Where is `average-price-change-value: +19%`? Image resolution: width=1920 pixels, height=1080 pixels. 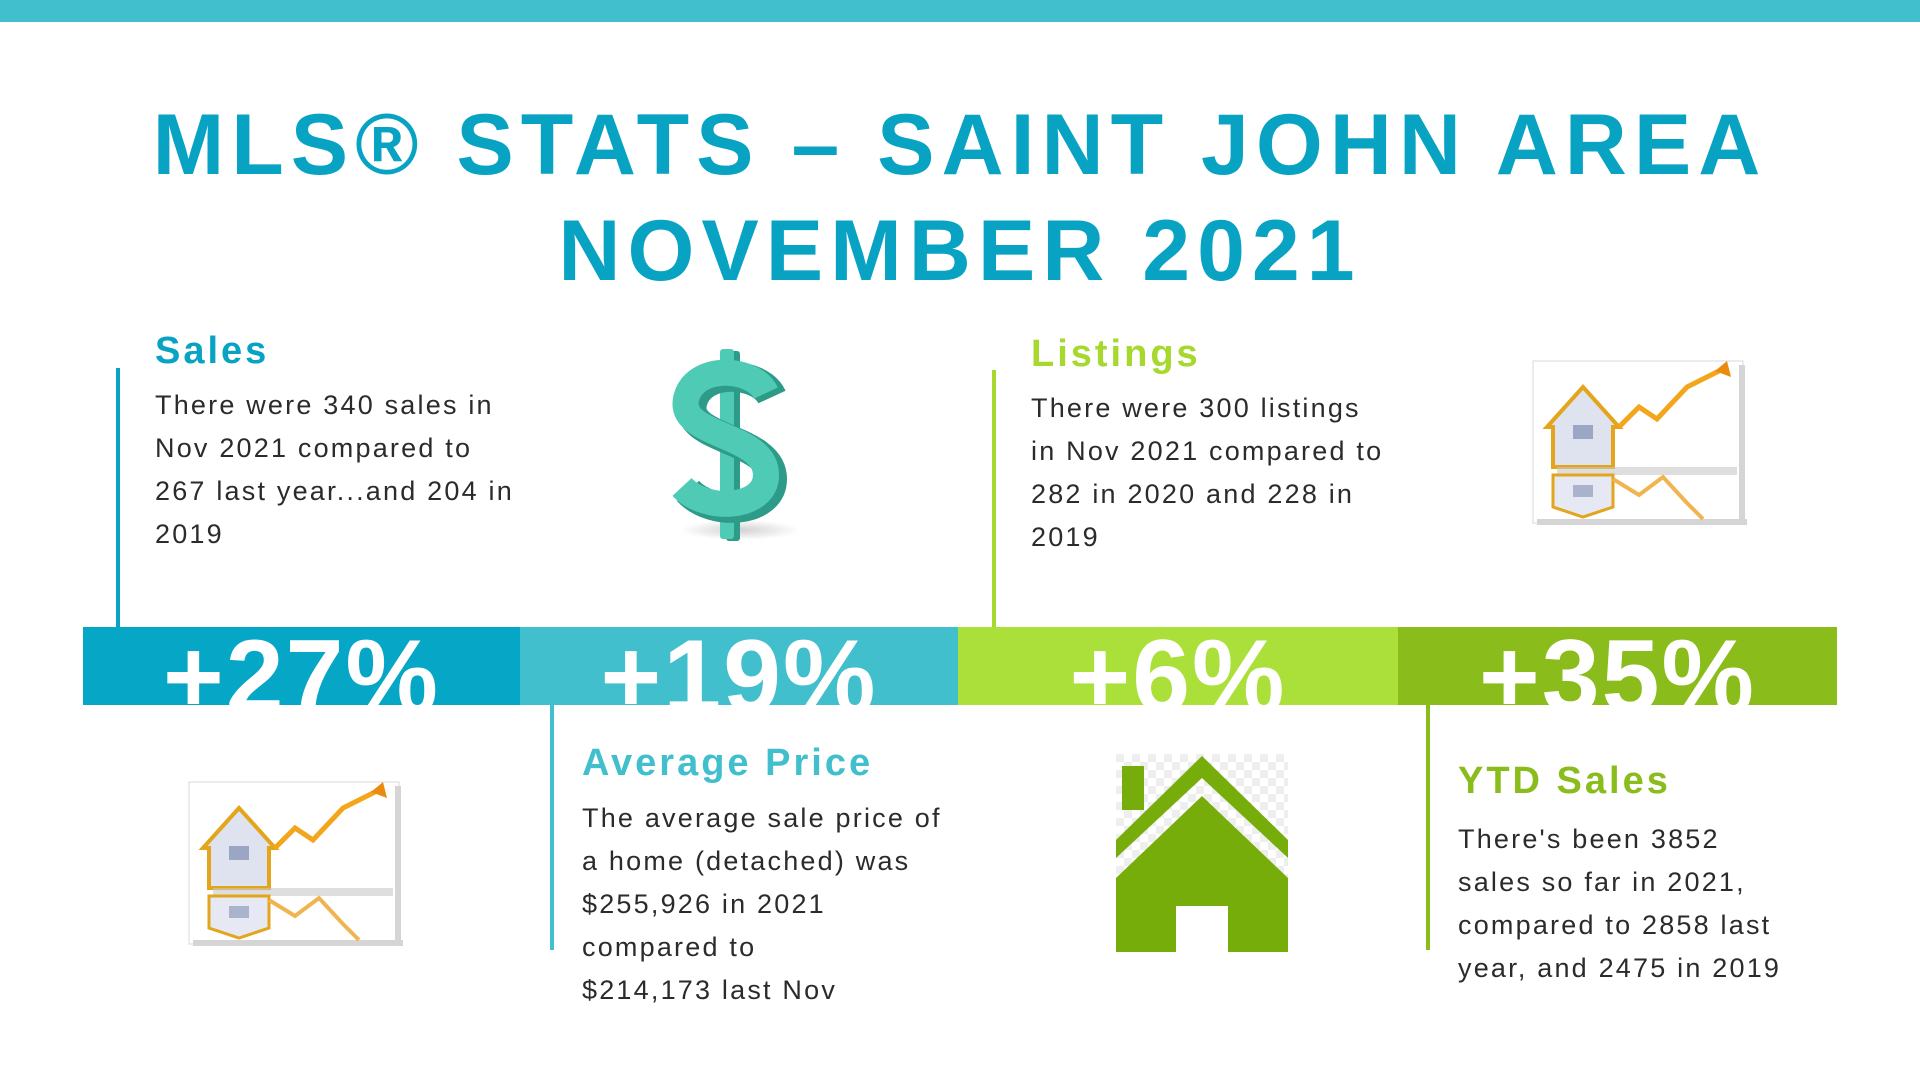 average-price-change-value: +19% is located at coordinates (739, 666).